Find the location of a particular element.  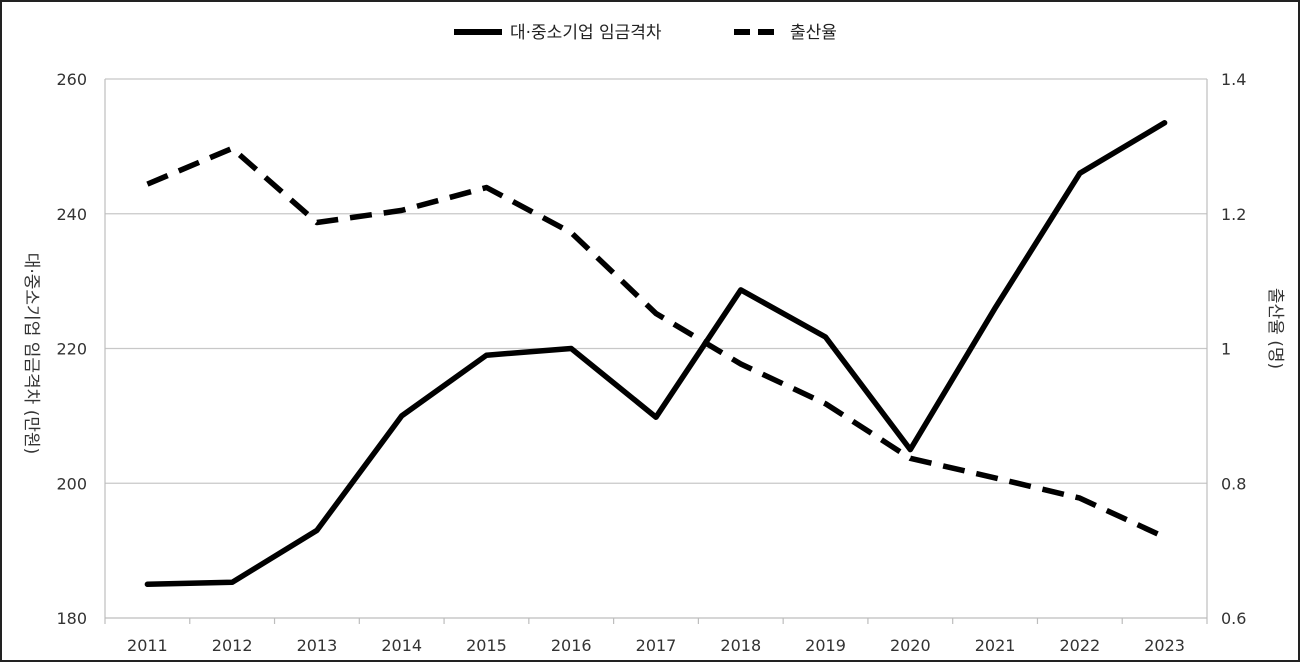

x-tick-label: 2013 is located at coordinates (317, 645).